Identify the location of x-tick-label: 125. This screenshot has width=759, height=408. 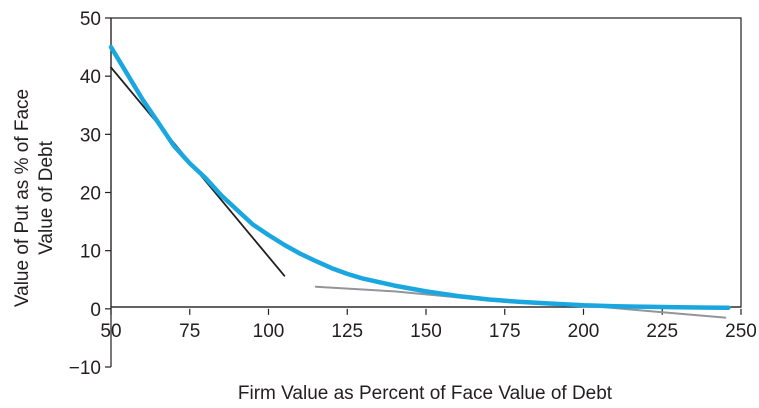
(347, 331).